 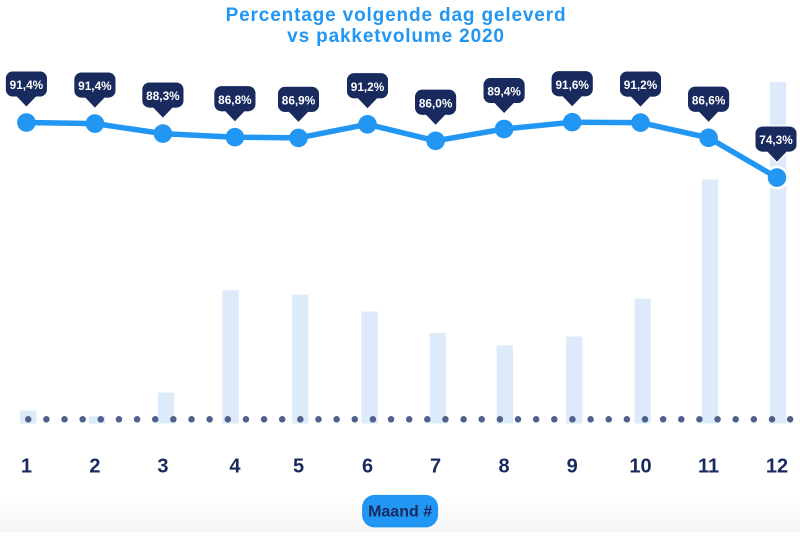 I want to click on svg-text: 9, so click(x=572, y=467).